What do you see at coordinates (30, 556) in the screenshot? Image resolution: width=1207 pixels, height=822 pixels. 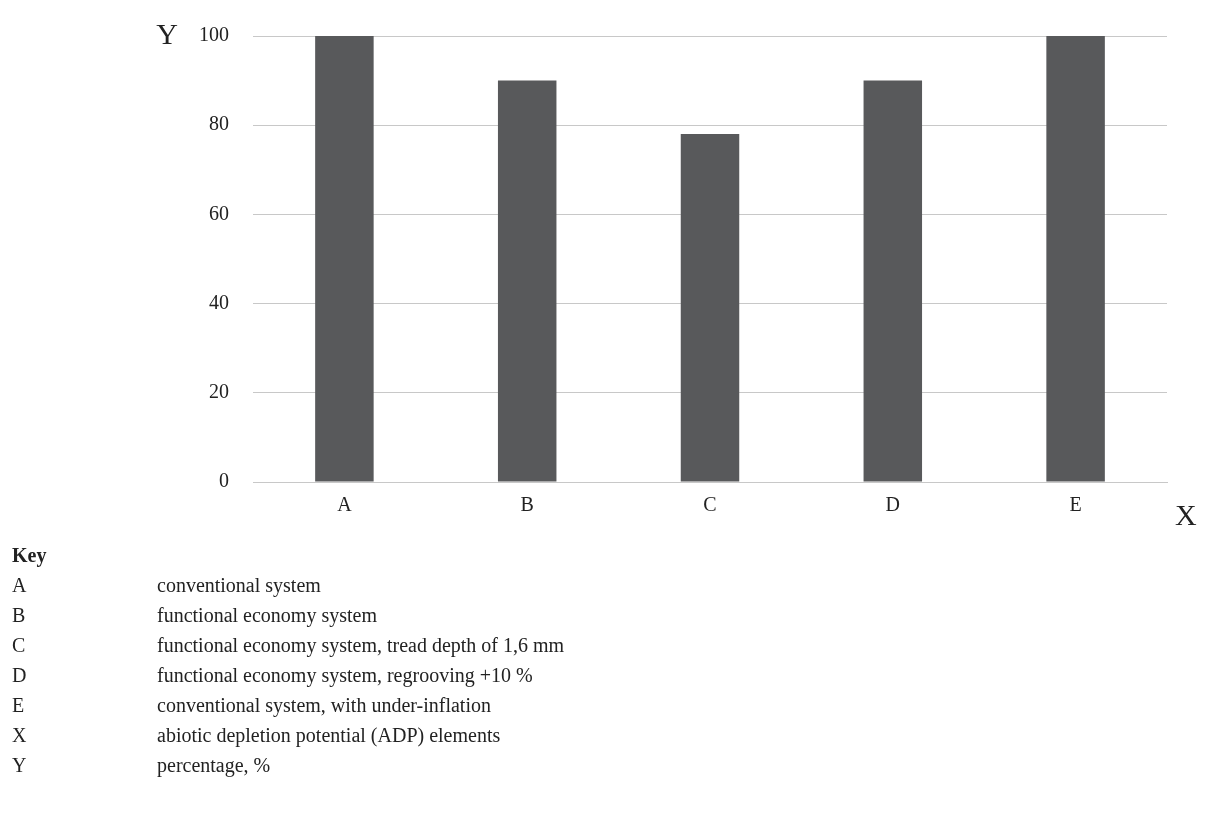 I see `text: Key` at bounding box center [30, 556].